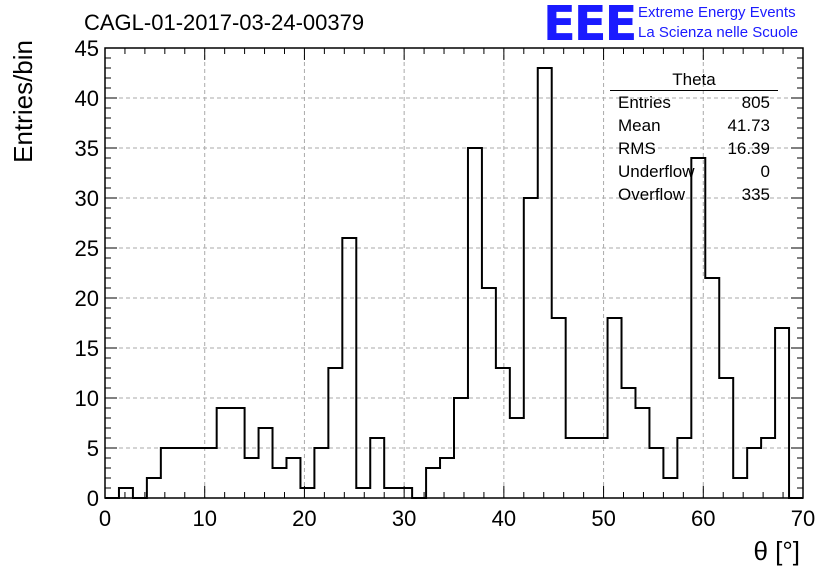 This screenshot has width=836, height=572. What do you see at coordinates (637, 148) in the screenshot?
I see `stats-label: RMS` at bounding box center [637, 148].